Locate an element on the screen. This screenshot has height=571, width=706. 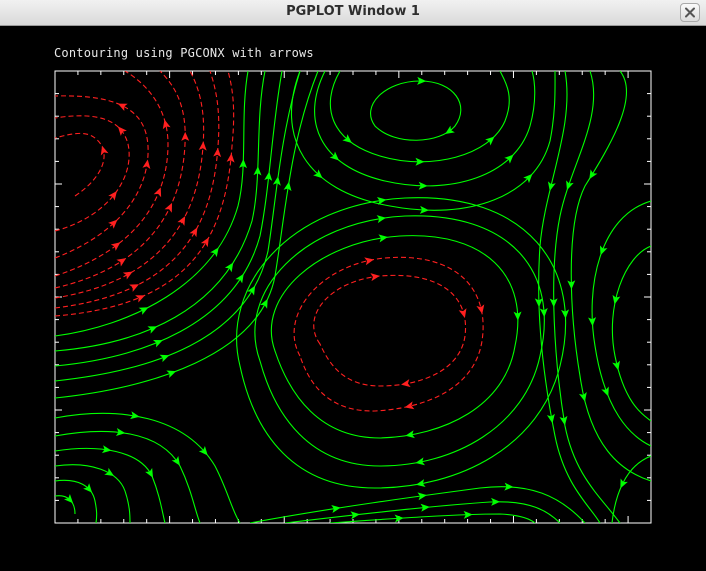
close-icon is located at coordinates (690, 12).